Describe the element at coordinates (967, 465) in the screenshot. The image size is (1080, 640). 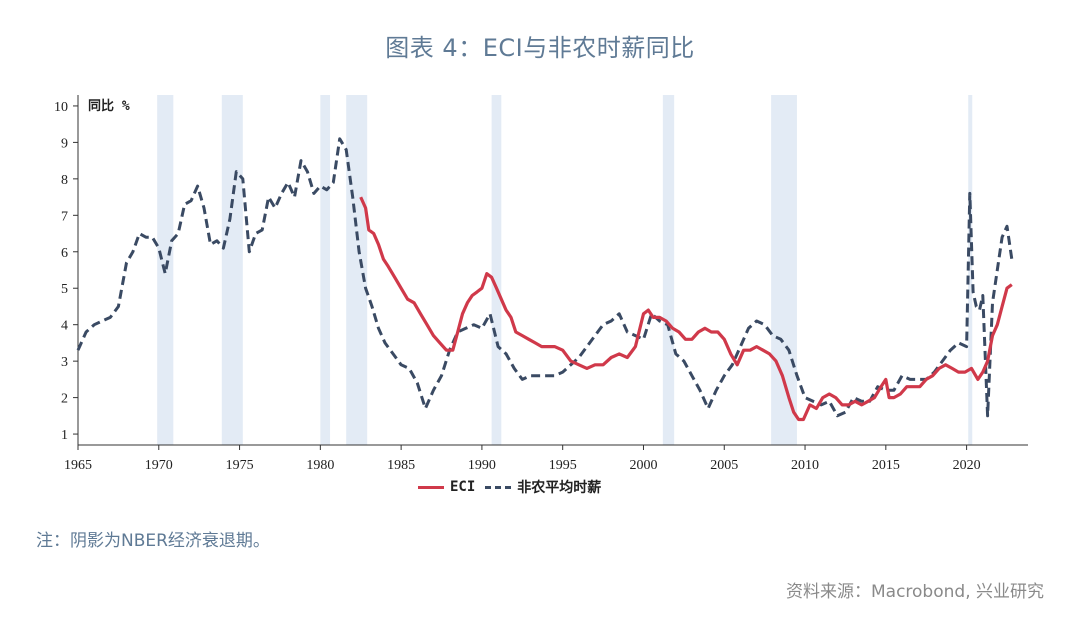
I see `x-tick-label: 2020` at that location.